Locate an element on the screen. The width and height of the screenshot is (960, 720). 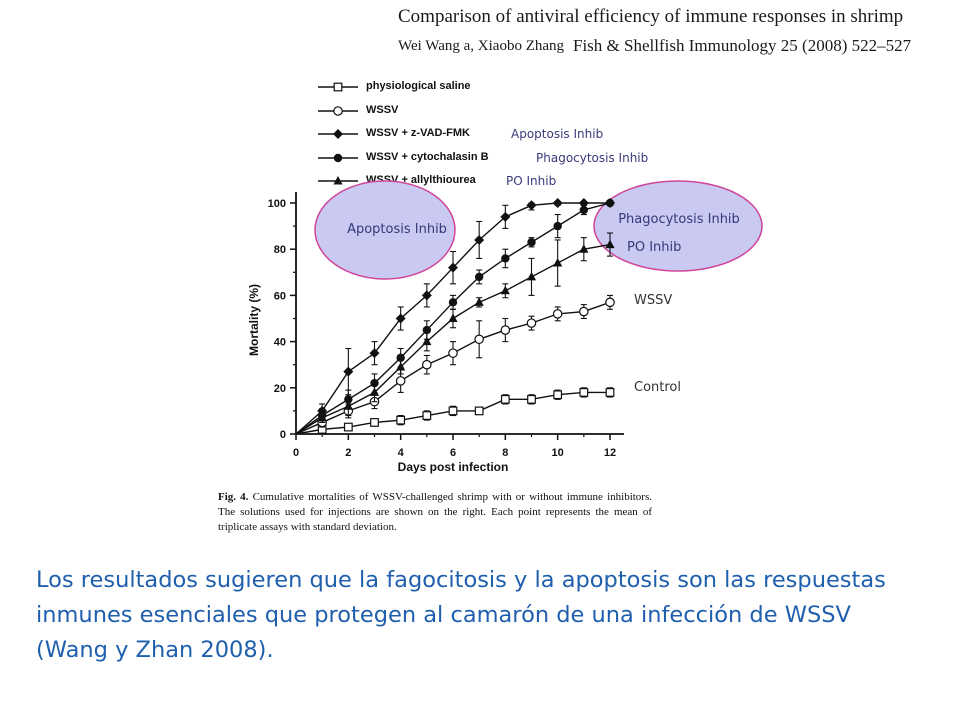
legend-note-phagocytosis: Phagocytosis Inhib is located at coordinates (592, 158).